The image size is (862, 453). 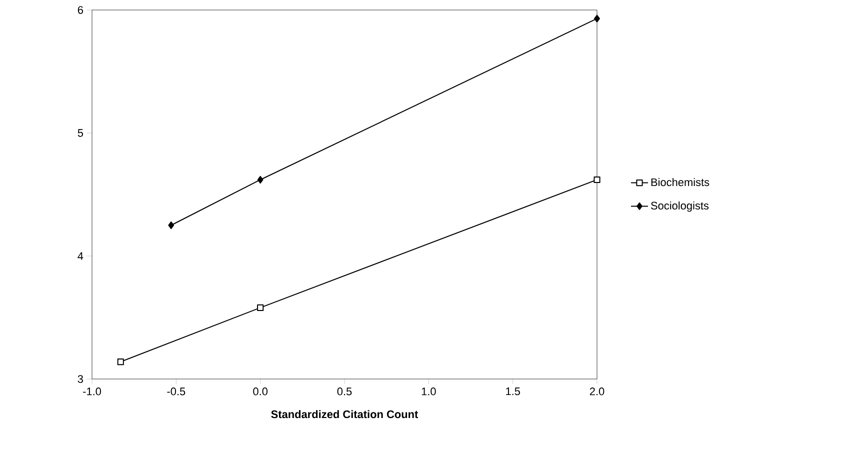 I want to click on x-axis-title: Standardized Citation Count, so click(x=344, y=414).